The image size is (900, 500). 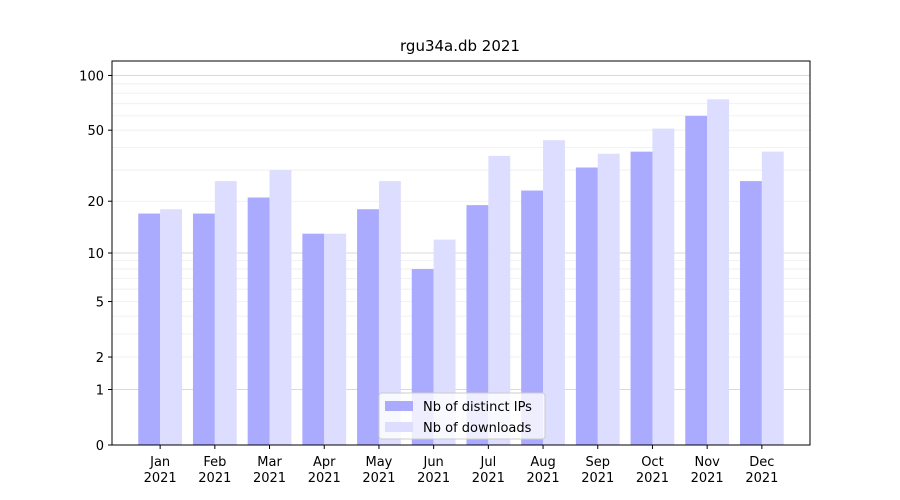 I want to click on legend-label-distinct-ips: Nb of distinct IPs, so click(x=477, y=407).